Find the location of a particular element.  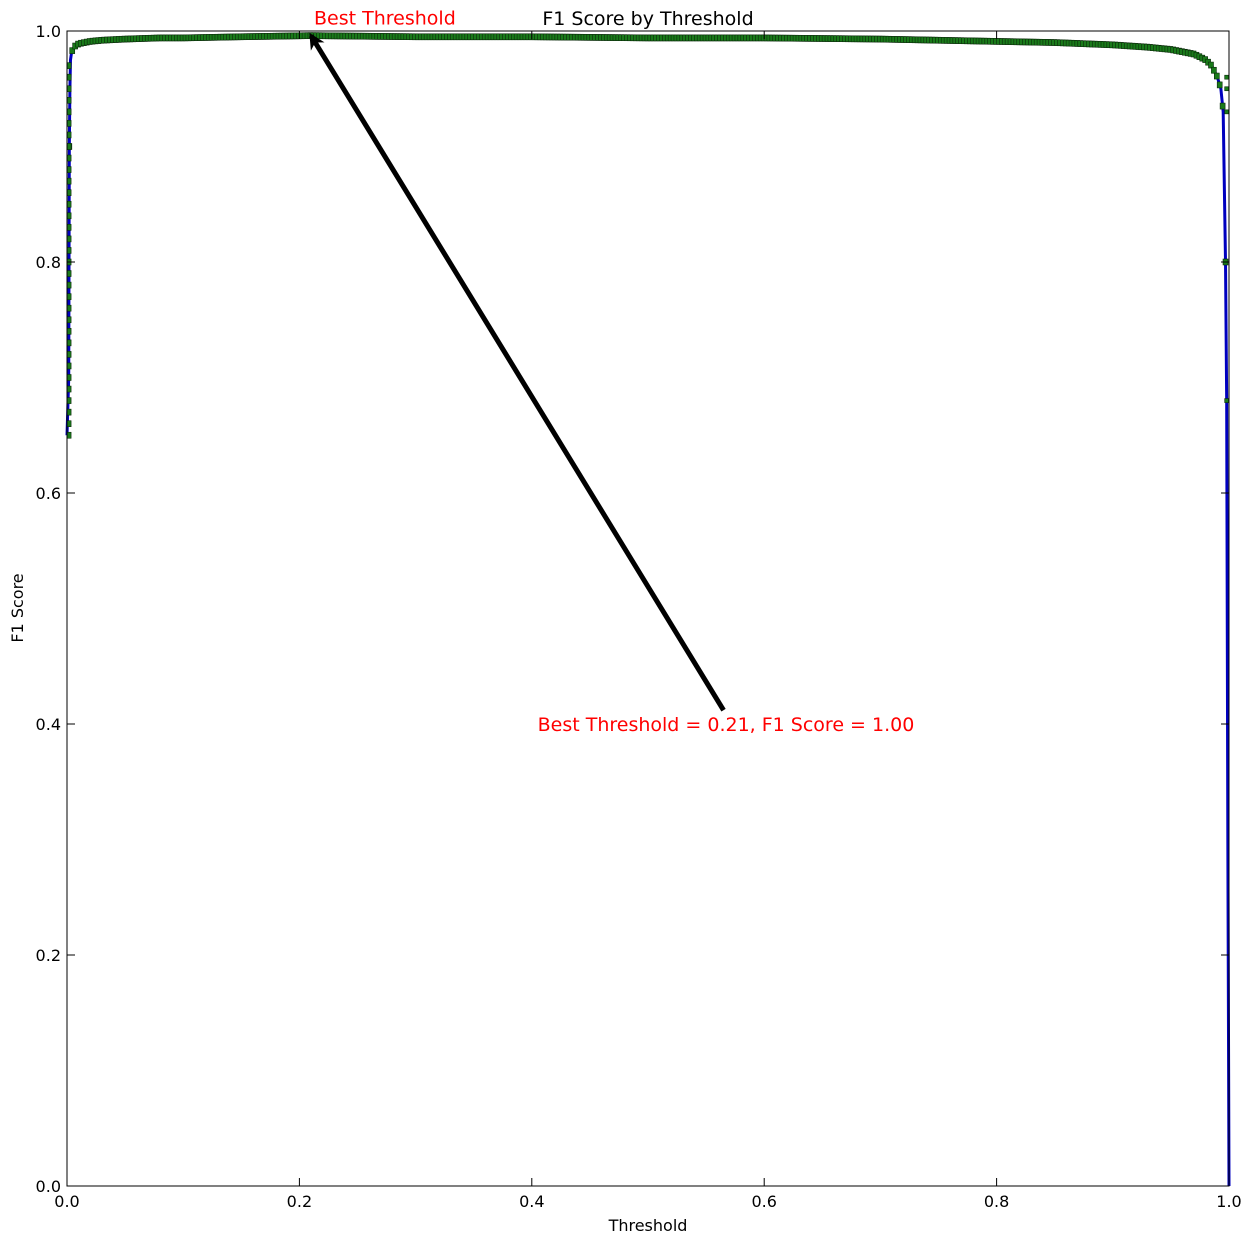

x-tick-label: 0.4 is located at coordinates (531, 1201).